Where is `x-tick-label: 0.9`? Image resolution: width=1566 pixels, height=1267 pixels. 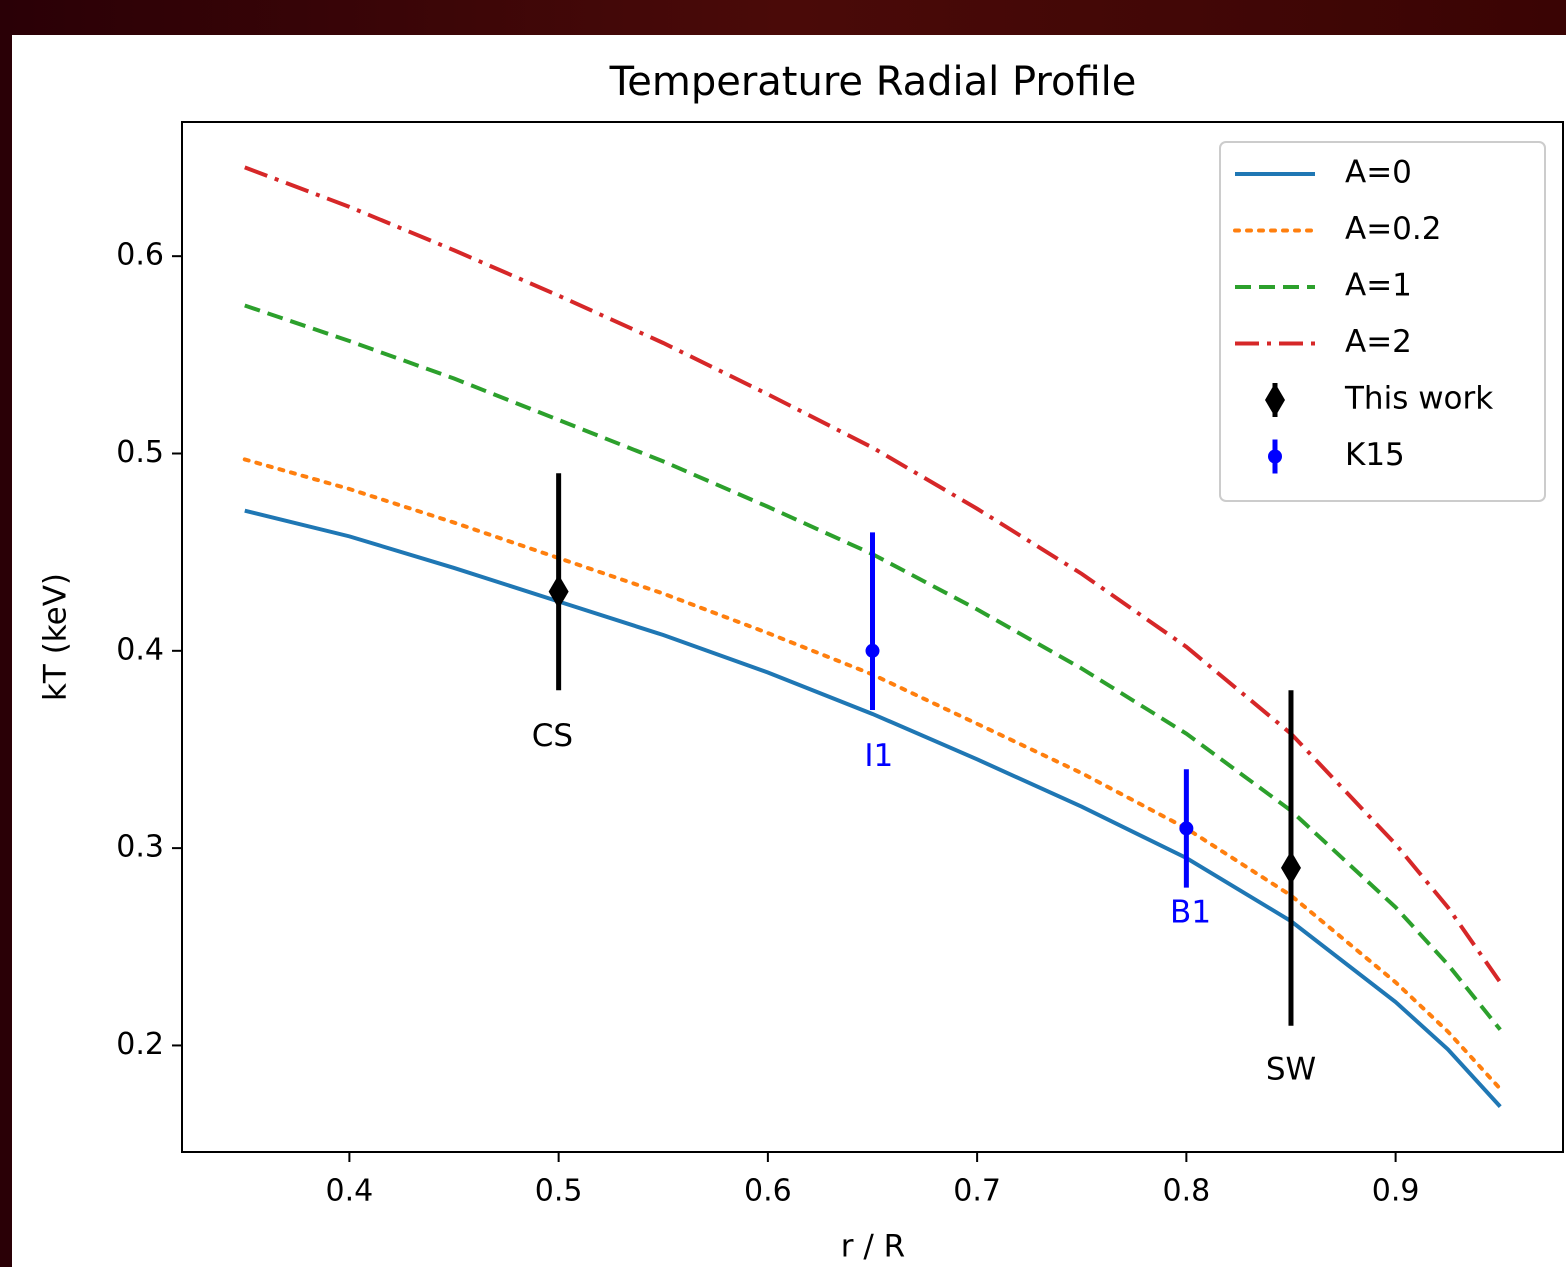 x-tick-label: 0.9 is located at coordinates (1396, 1191).